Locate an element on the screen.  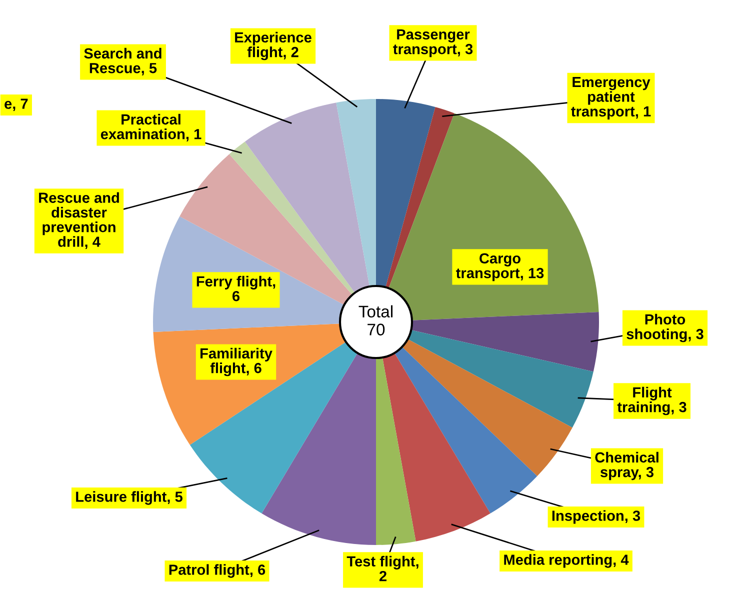
slice-label: Practical examination, 1 is located at coordinates (151, 128).